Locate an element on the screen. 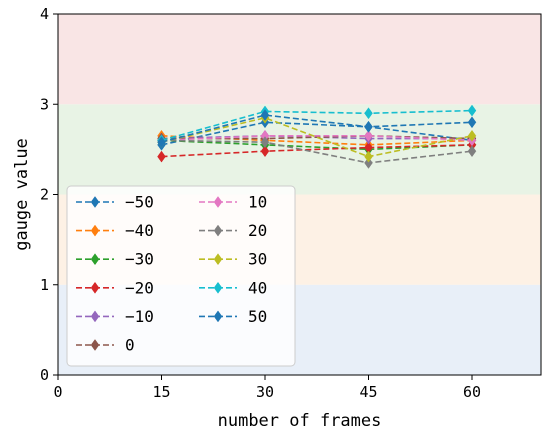 This screenshot has height=436, width=550. legend-label: 40 is located at coordinates (257, 287).